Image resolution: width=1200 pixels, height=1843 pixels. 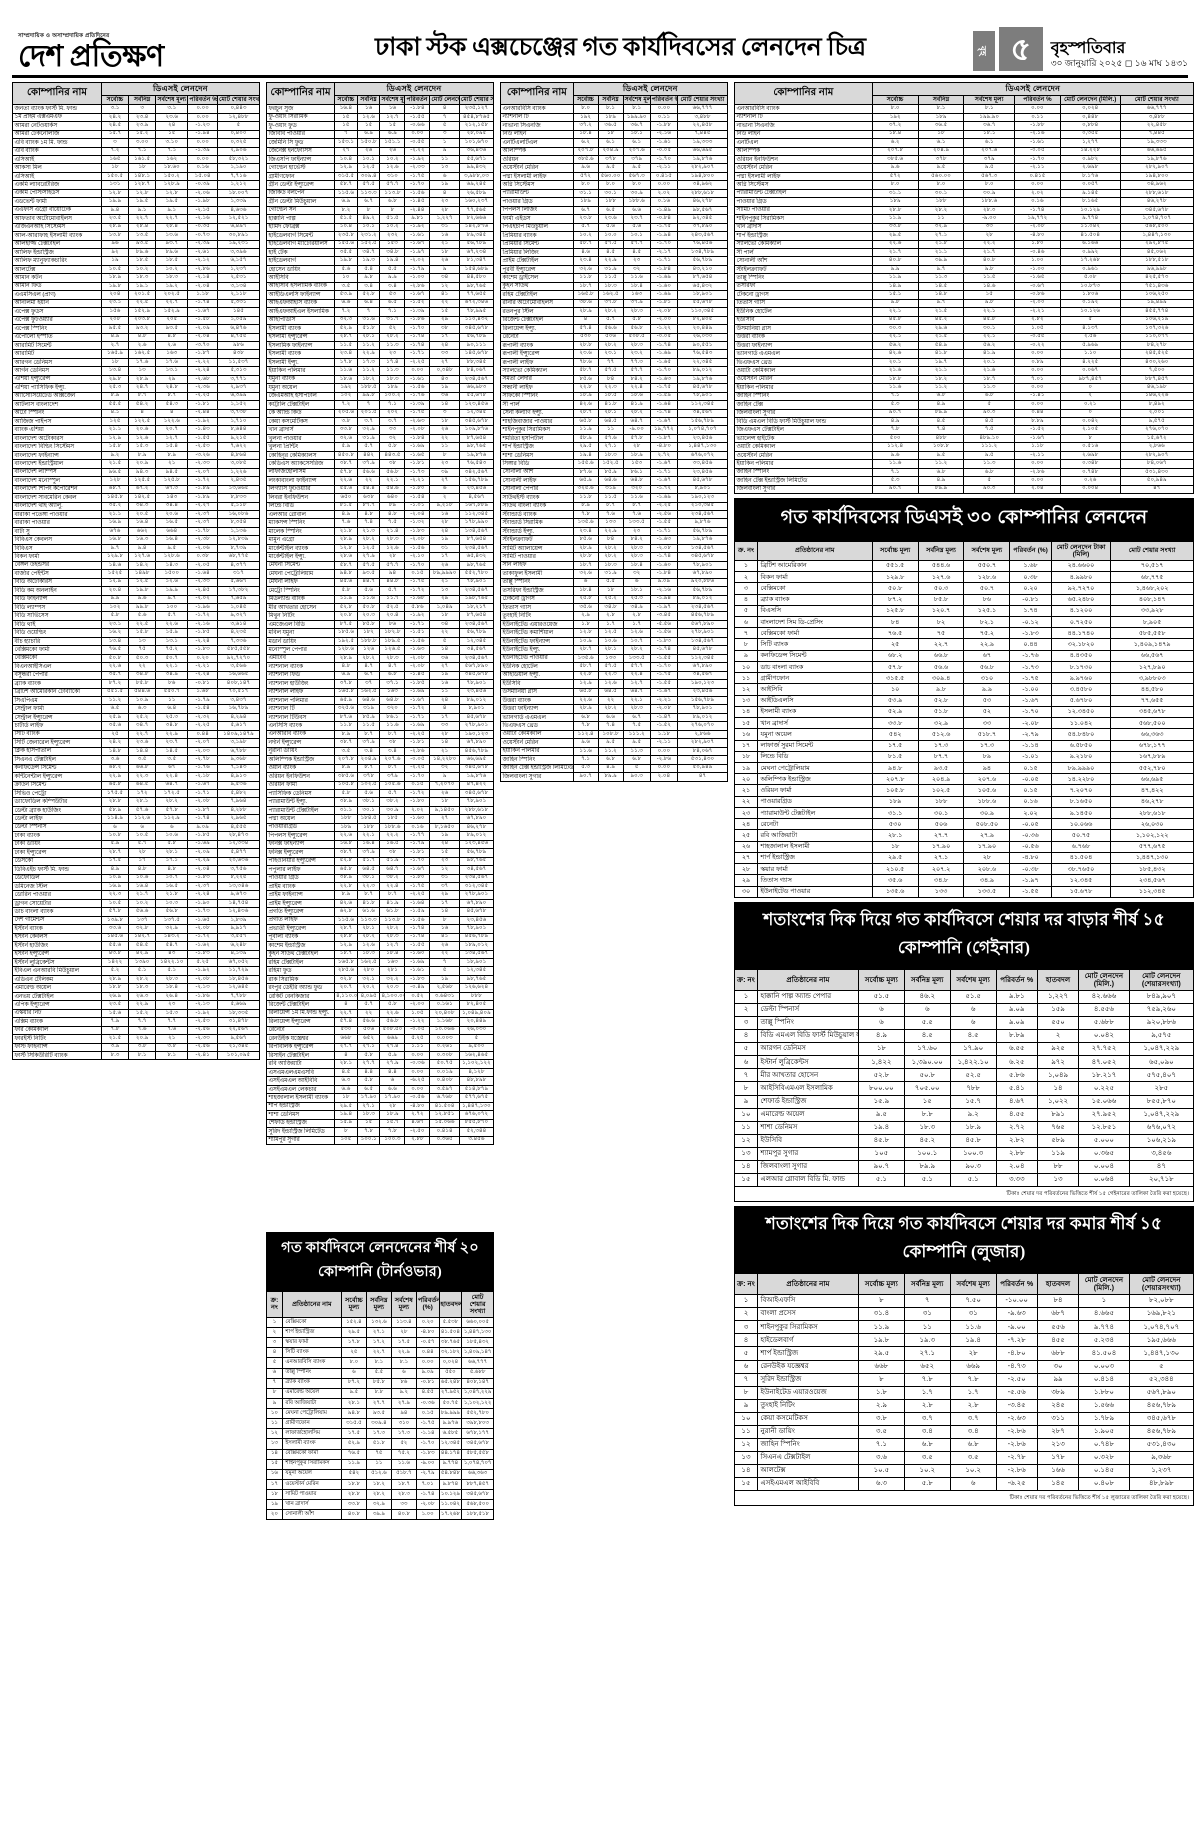 What do you see at coordinates (614, 261) in the screenshot?
I see `table-row: প্রাইম টেক্সটাইল ২৩.৪ ২২.৯ ২৩ -১.৭১ ৫৬,৭৮৯` at bounding box center [614, 261].